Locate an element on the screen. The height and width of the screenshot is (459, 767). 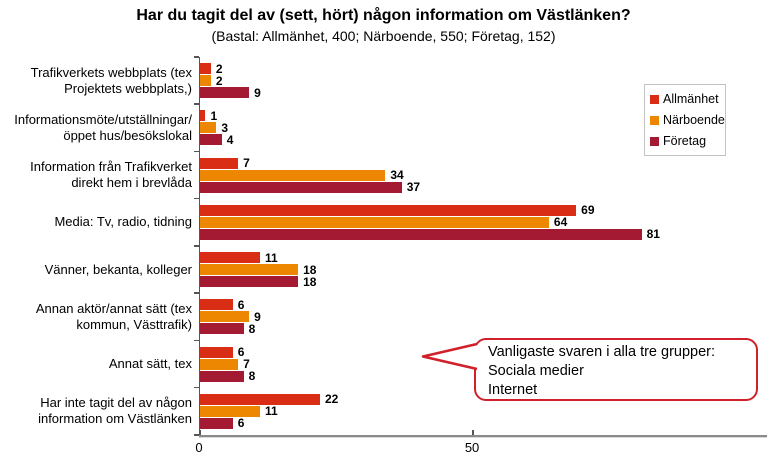
category-row-3: Media: Tv, radio, tidning is located at coordinates (96, 222).